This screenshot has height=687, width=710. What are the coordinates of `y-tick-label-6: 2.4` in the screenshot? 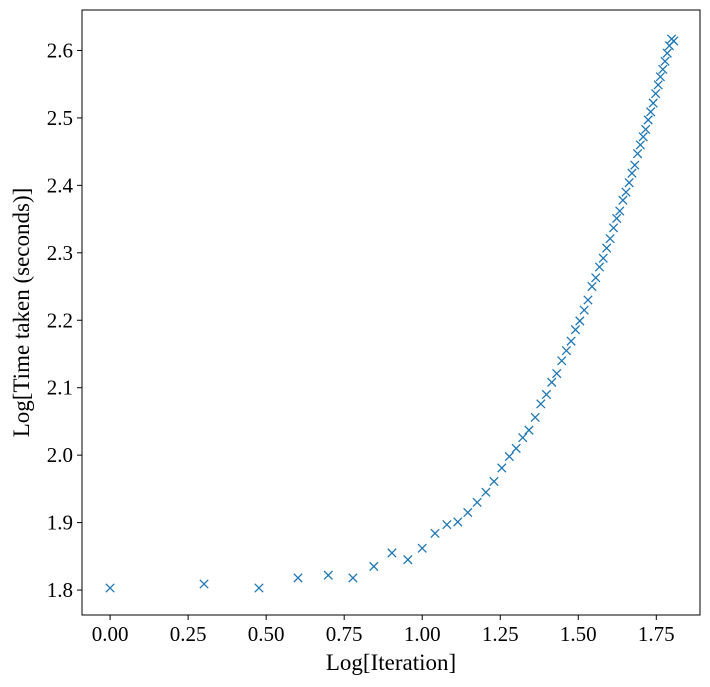 It's located at (60, 185).